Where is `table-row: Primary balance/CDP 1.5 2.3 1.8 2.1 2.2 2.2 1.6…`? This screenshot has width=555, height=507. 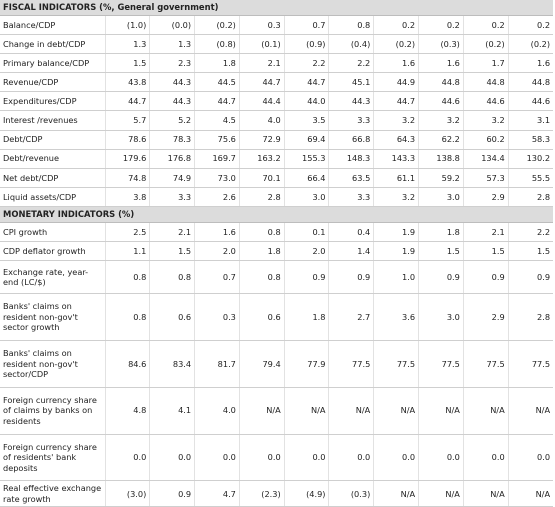
table-row: Primary balance/CDP 1.5 2.3 1.8 2.1 2.2 2.2 1.6… is located at coordinates (277, 63).